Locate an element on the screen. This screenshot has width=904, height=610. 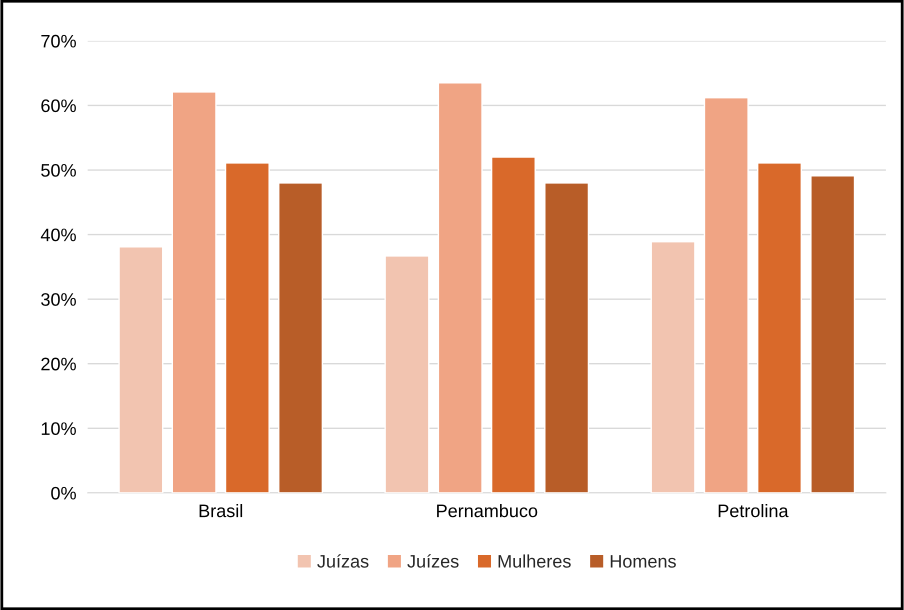
y-tick-label: 70% is located at coordinates (58, 41).